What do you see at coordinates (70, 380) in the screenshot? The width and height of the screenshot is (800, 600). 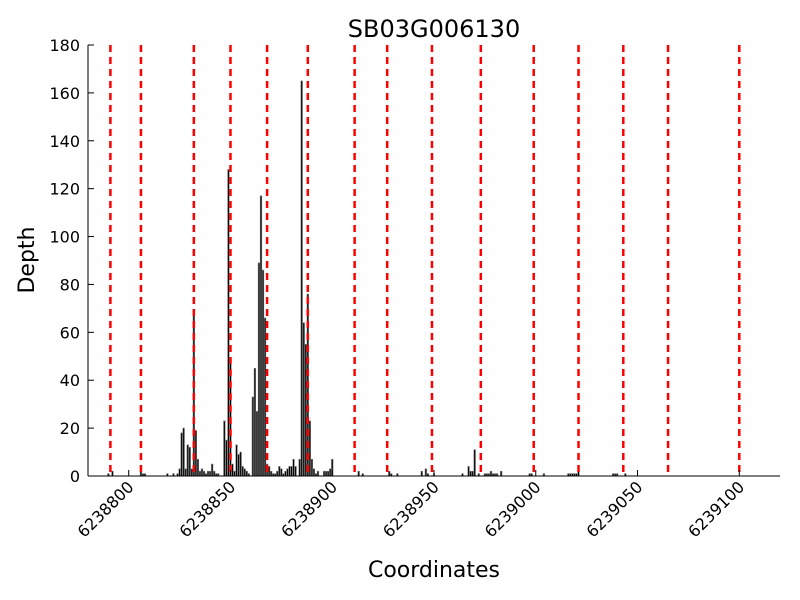 I see `y-tick-label: 40` at bounding box center [70, 380].